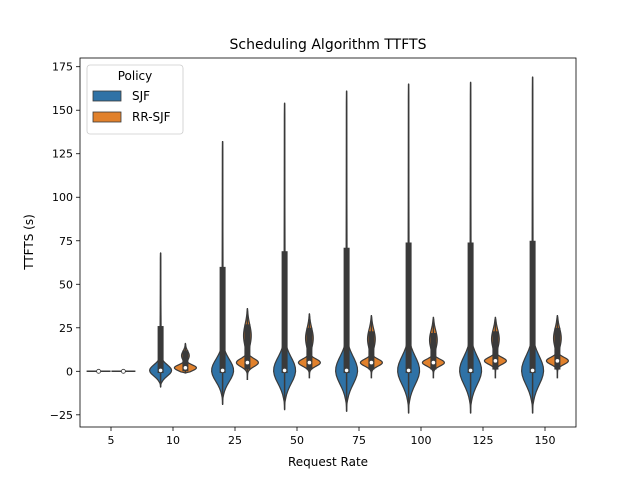  What do you see at coordinates (545, 440) in the screenshot?
I see `x-tick-label: 150` at bounding box center [545, 440].